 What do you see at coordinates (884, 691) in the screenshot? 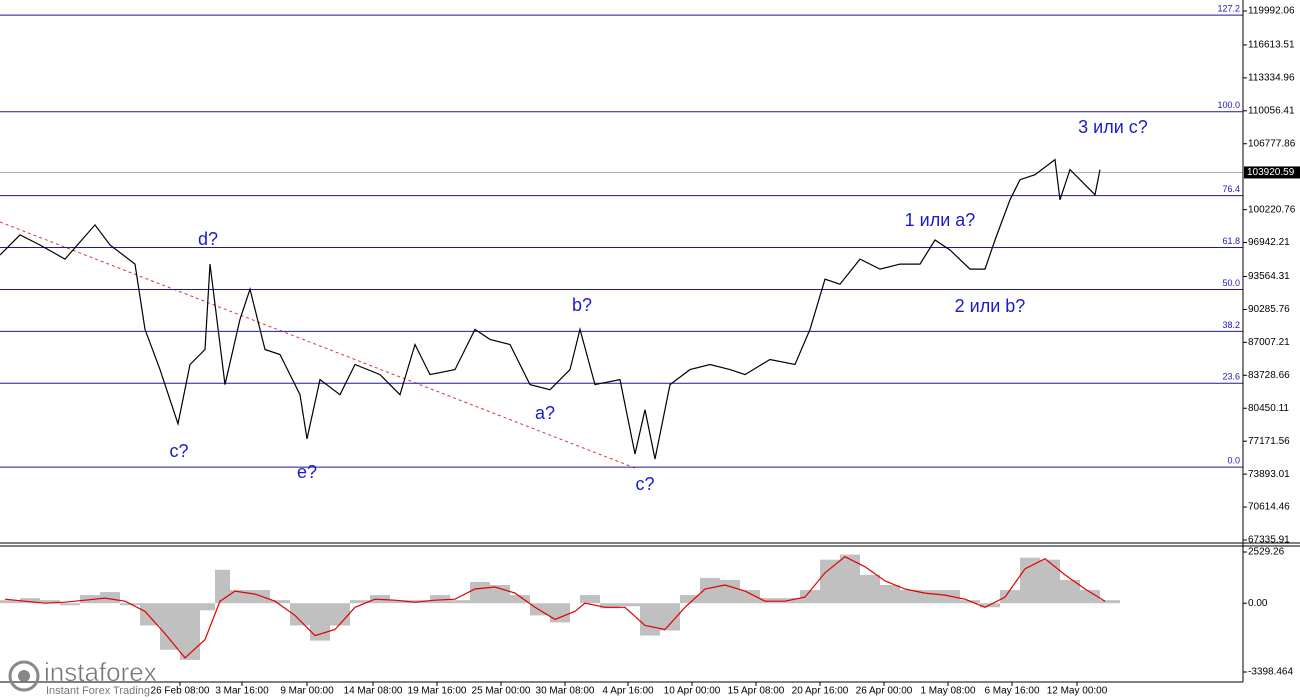
I see `x-tick-label: 26 Apr 00:00` at bounding box center [884, 691].